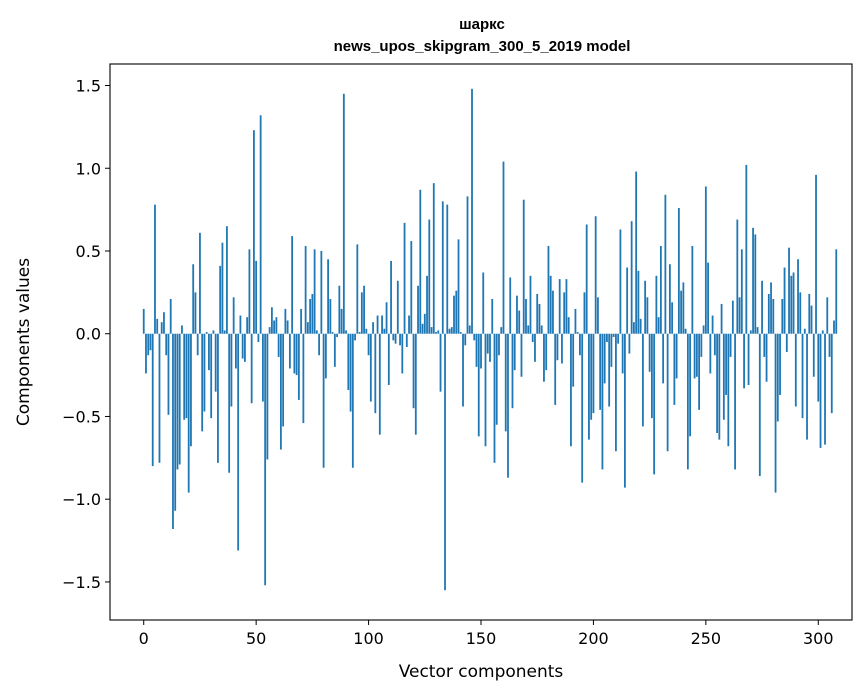 This screenshot has width=867, height=696. I want to click on x-tick-label: 150, so click(481, 638).